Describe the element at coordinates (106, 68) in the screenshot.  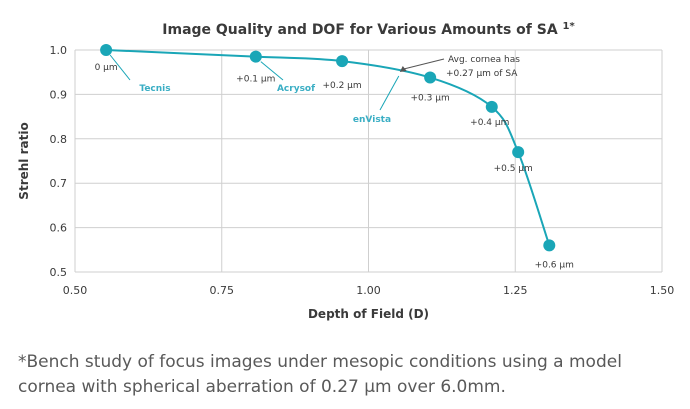
I see `data-label-0: 0 µm` at that location.